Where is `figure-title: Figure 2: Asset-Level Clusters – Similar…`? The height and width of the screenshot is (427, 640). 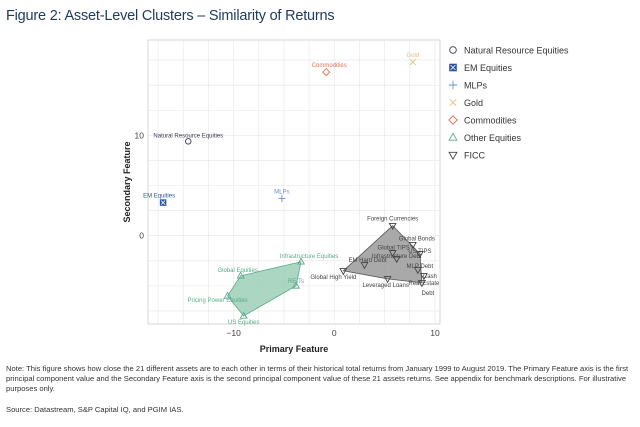 figure-title: Figure 2: Asset-Level Clusters – Similar… is located at coordinates (170, 16).